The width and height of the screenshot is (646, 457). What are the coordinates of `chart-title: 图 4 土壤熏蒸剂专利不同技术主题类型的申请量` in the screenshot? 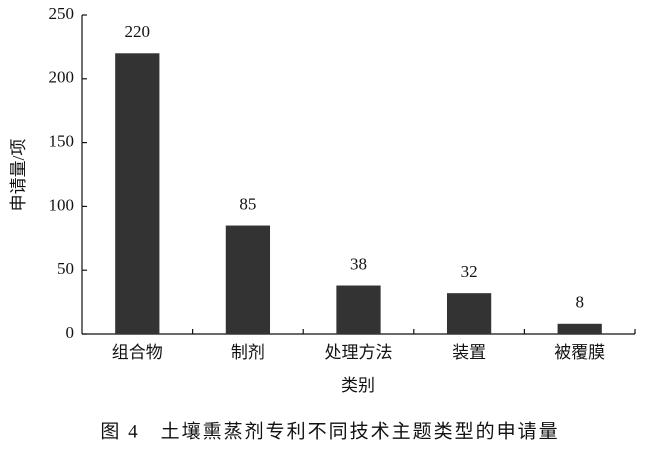 It's located at (329, 431).